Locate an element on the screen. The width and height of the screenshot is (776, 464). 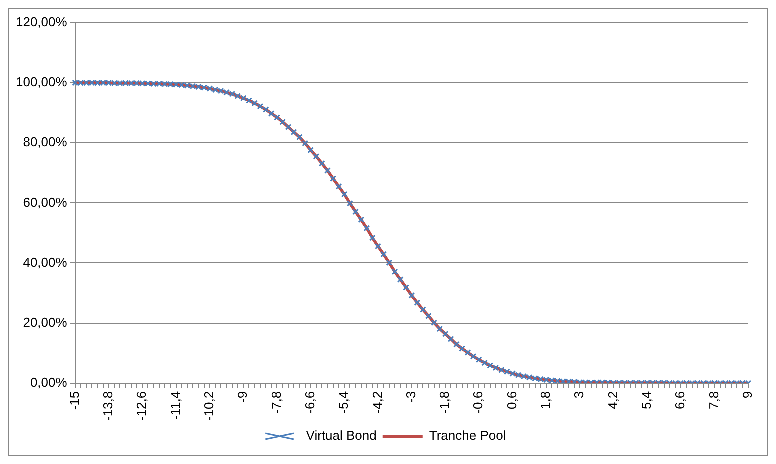
y-tick-label: 100,00% is located at coordinates (42, 82).